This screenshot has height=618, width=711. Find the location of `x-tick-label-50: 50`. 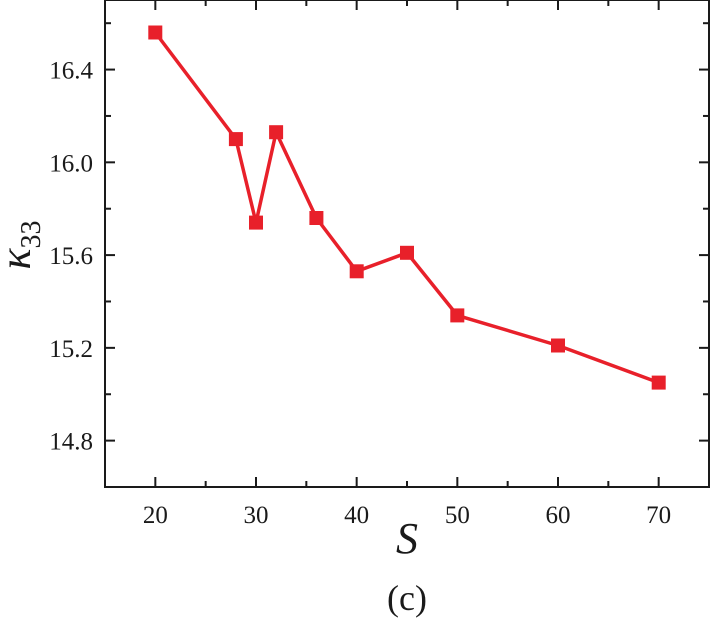

x-tick-label-50: 50 is located at coordinates (457, 515).